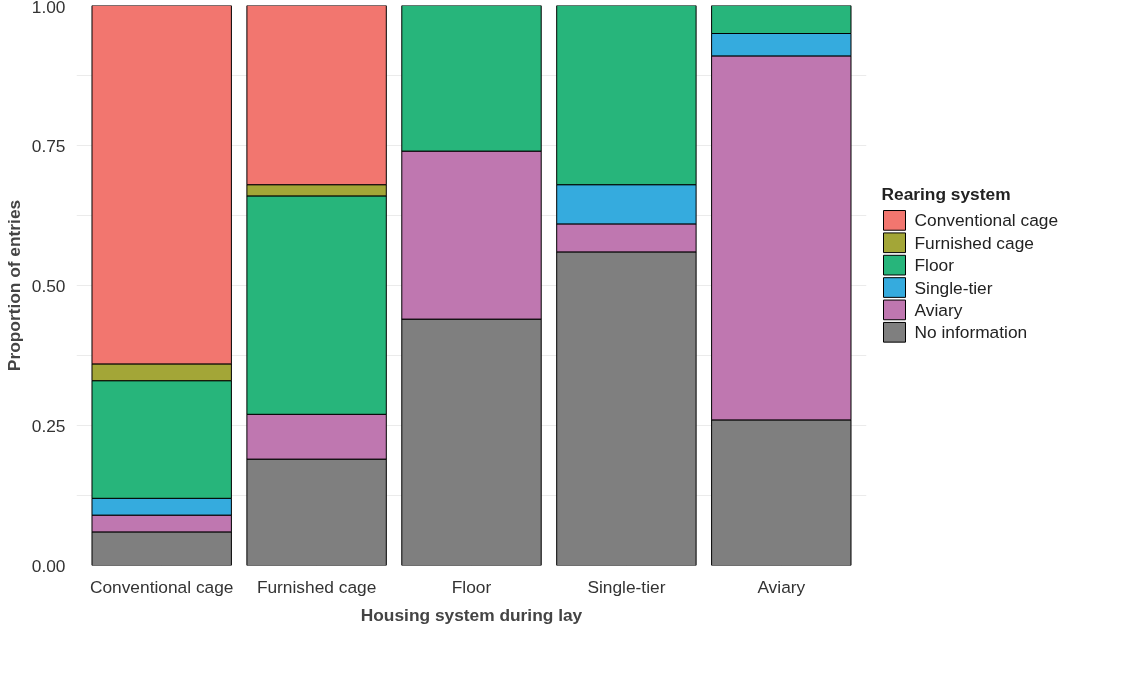  I want to click on y-tick-label: 0.50, so click(48, 285).